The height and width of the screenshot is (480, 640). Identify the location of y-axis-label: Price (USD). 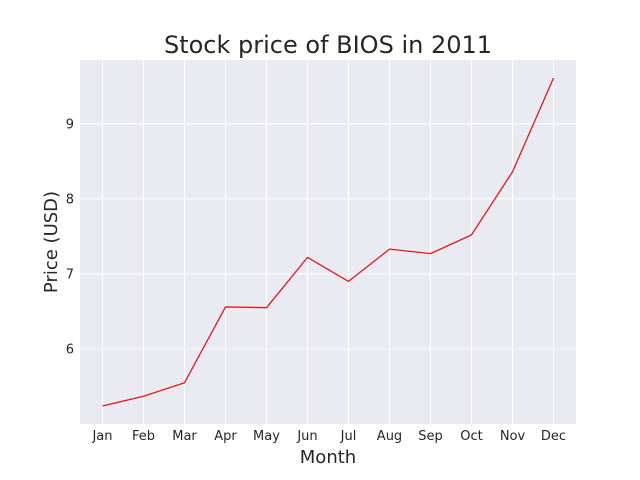
(51, 242).